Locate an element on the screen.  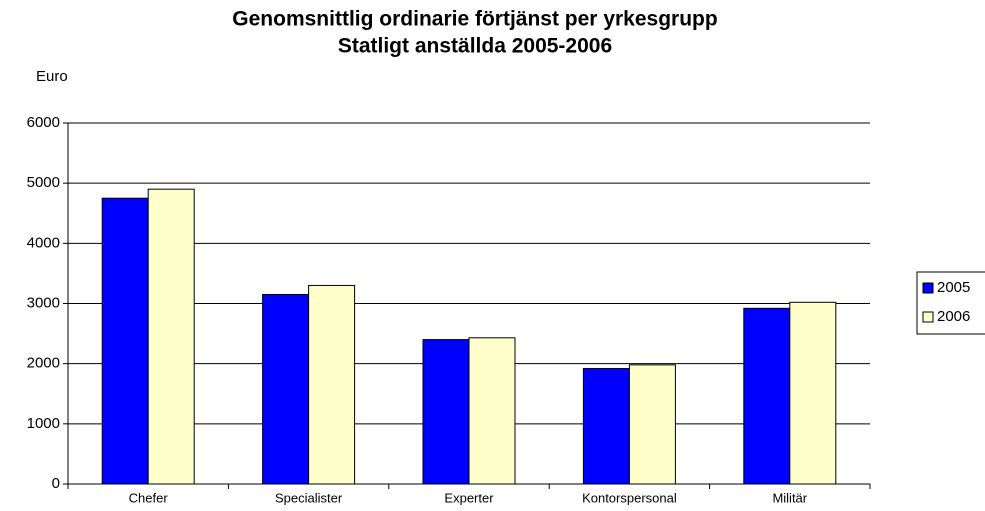
y-tick-label: 5000 is located at coordinates (43, 182).